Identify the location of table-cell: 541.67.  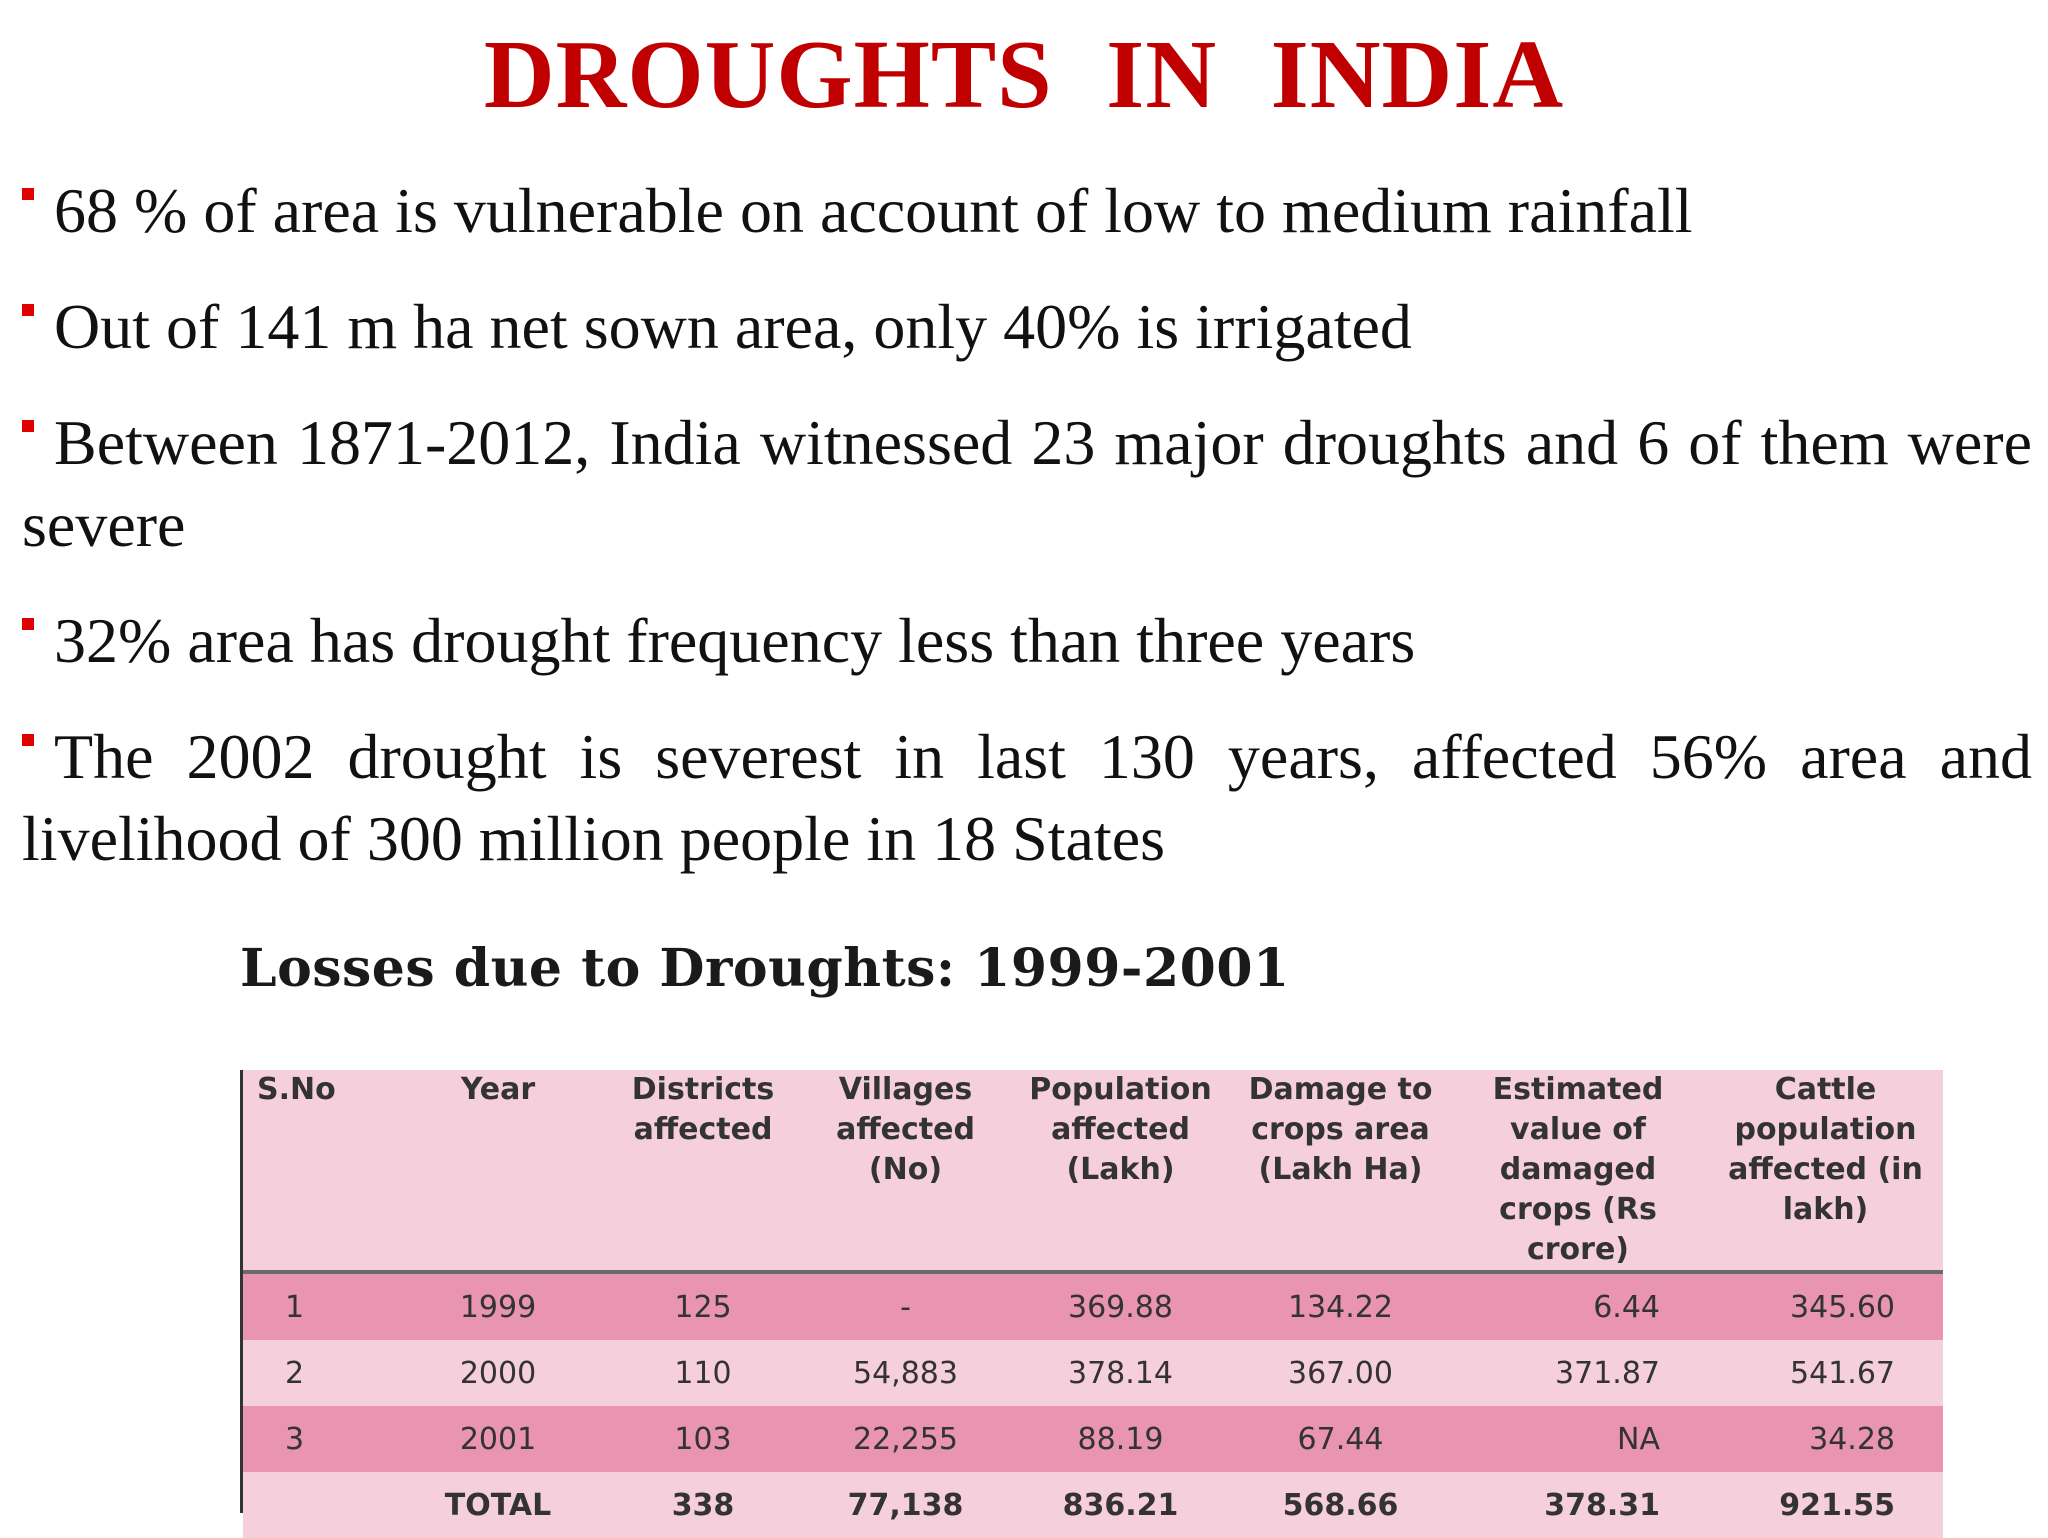
(1825, 1373).